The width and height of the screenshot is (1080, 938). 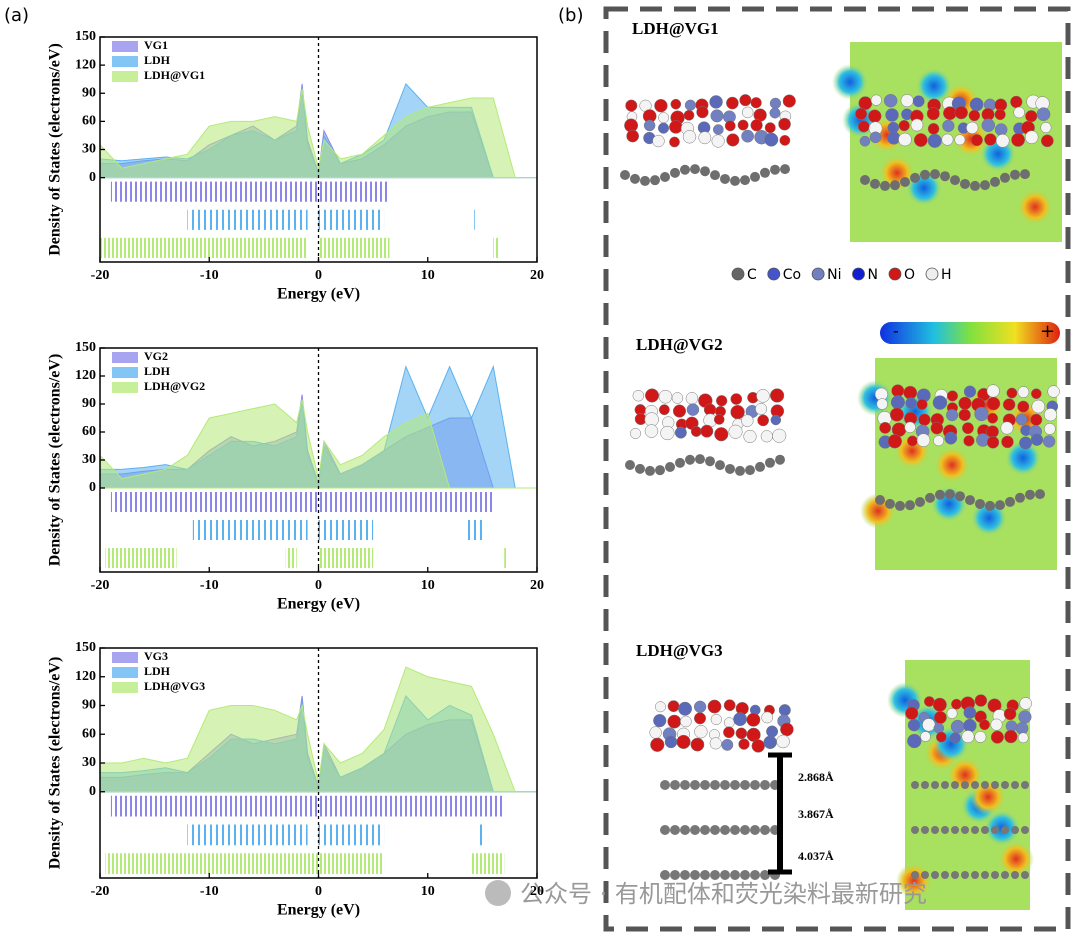 I want to click on y-tick-label: 0, so click(x=92, y=487).